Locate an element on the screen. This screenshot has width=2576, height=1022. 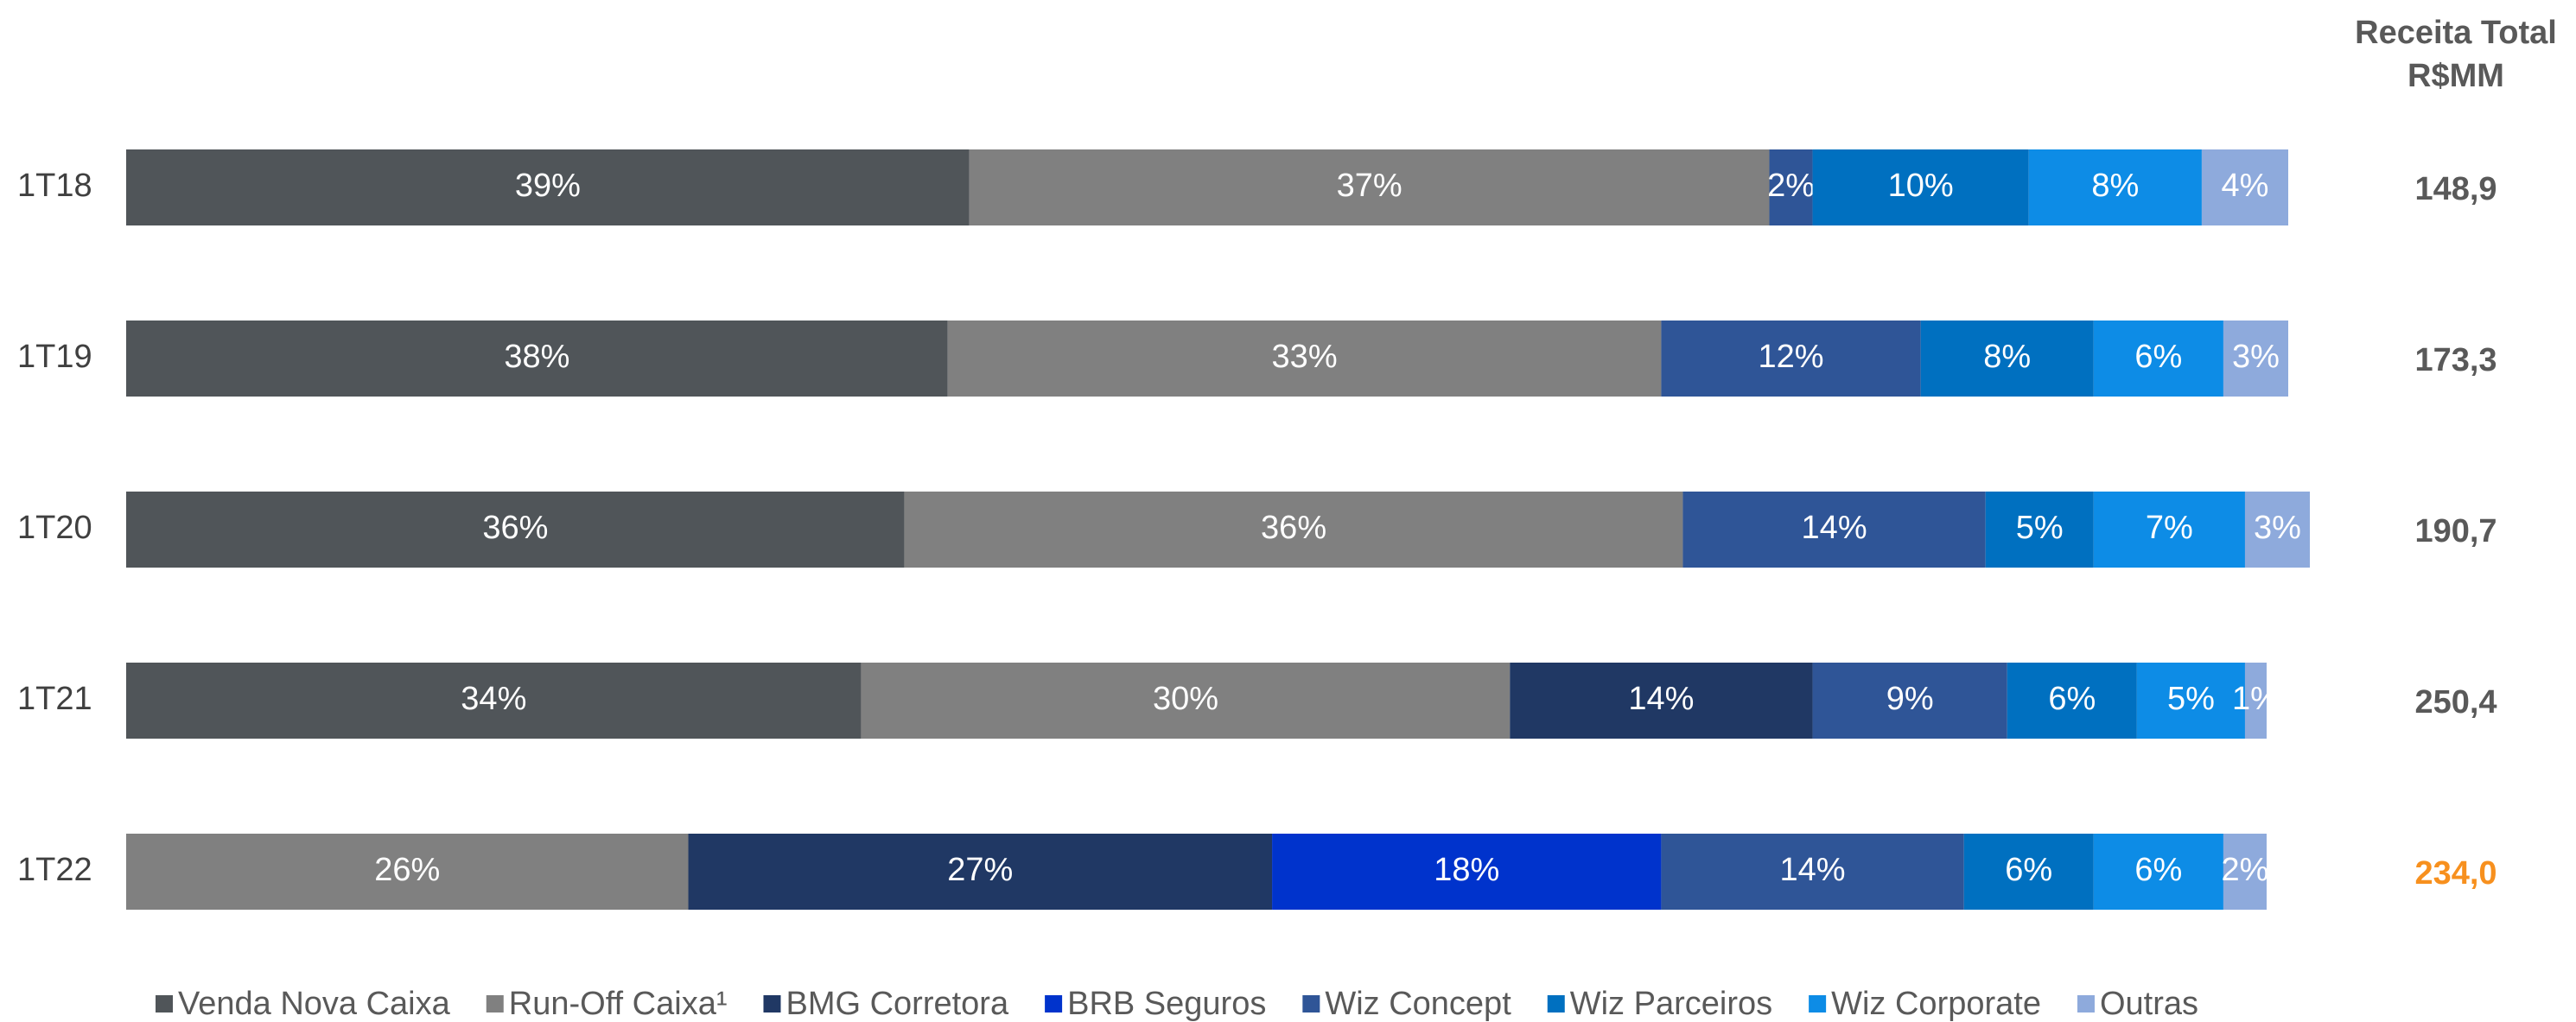
data-label: 10% is located at coordinates (1921, 186).